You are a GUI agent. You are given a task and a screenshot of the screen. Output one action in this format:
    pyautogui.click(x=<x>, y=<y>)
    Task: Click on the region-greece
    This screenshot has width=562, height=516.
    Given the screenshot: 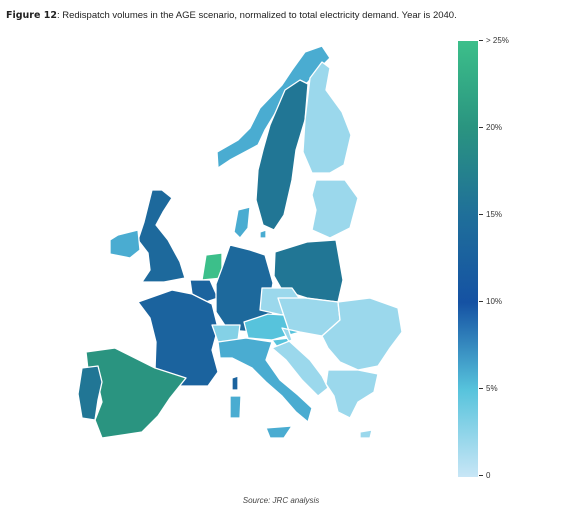 What is the action you would take?
    pyautogui.click(x=352, y=394)
    